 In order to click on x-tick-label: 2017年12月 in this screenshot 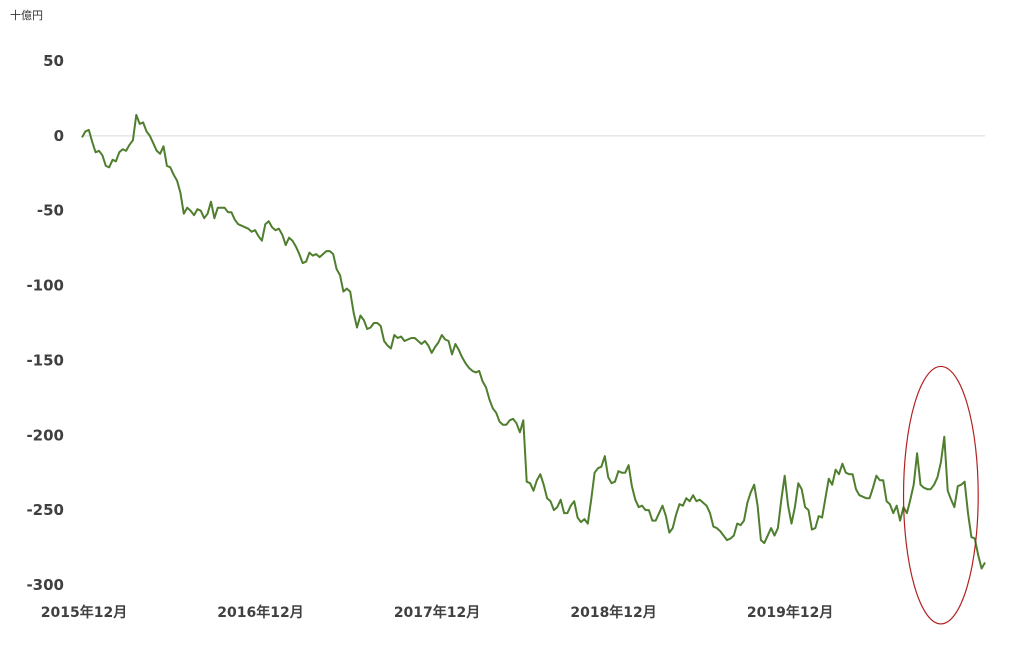, I will do `click(437, 612)`.